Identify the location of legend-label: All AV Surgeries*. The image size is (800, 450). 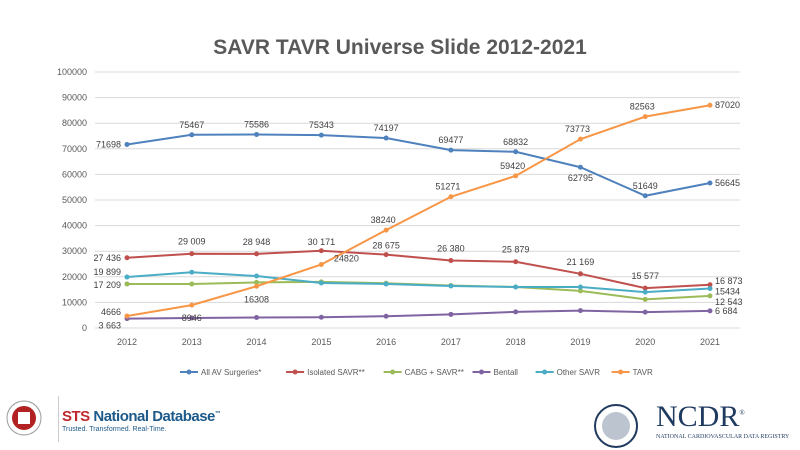
(231, 372).